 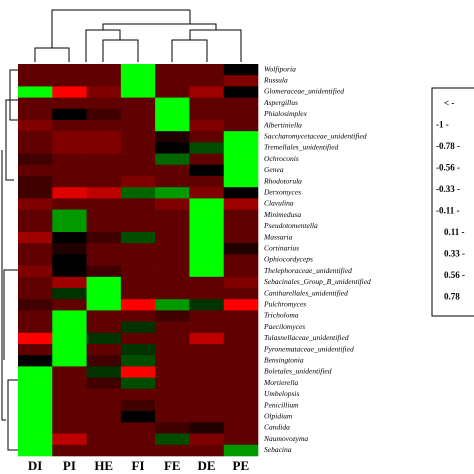 What do you see at coordinates (454, 275) in the screenshot?
I see `legend-label: 0.56 -` at bounding box center [454, 275].